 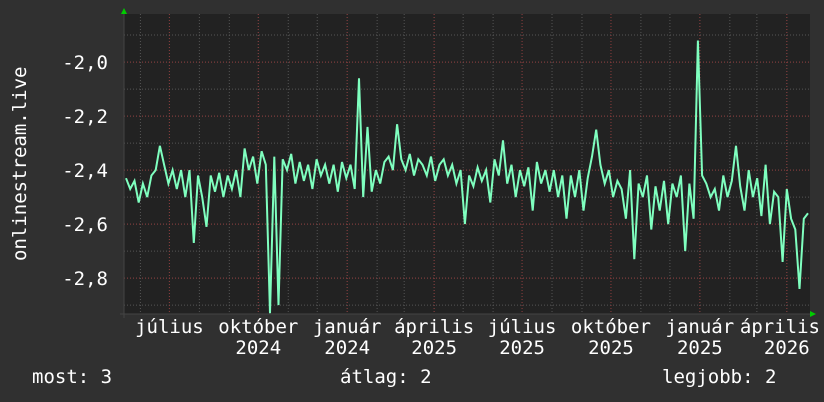 What do you see at coordinates (20, 163) in the screenshot?
I see `y-axis-label: onlinestream.live` at bounding box center [20, 163].